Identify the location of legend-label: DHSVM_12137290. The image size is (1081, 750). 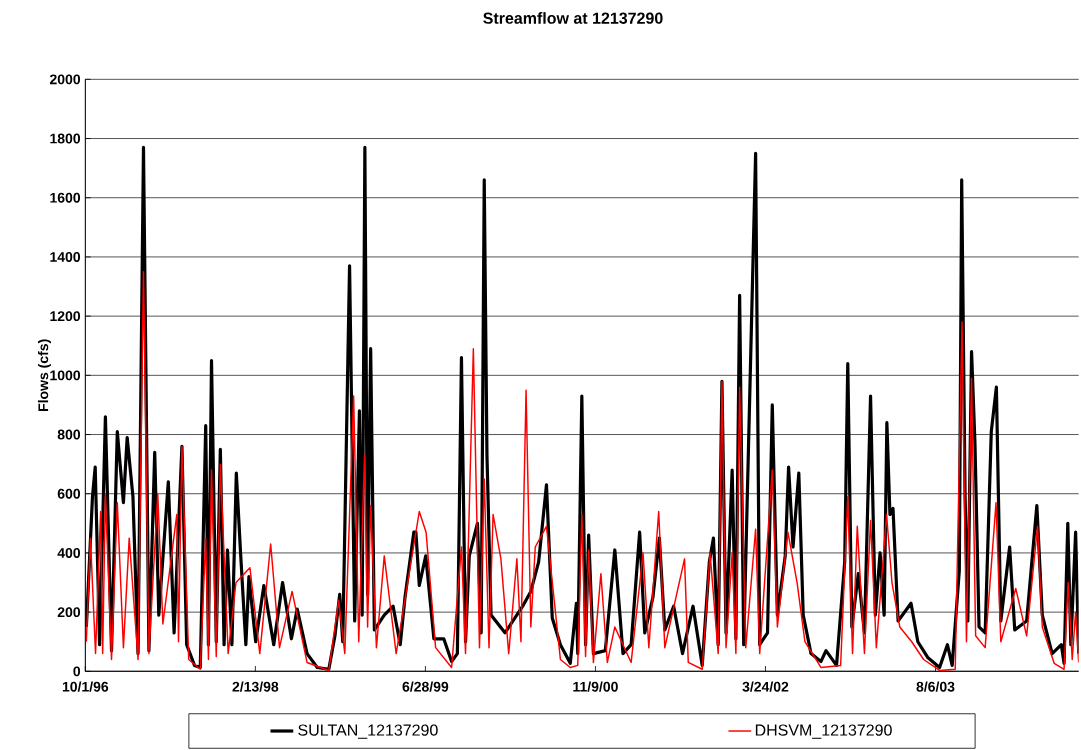
(823, 731).